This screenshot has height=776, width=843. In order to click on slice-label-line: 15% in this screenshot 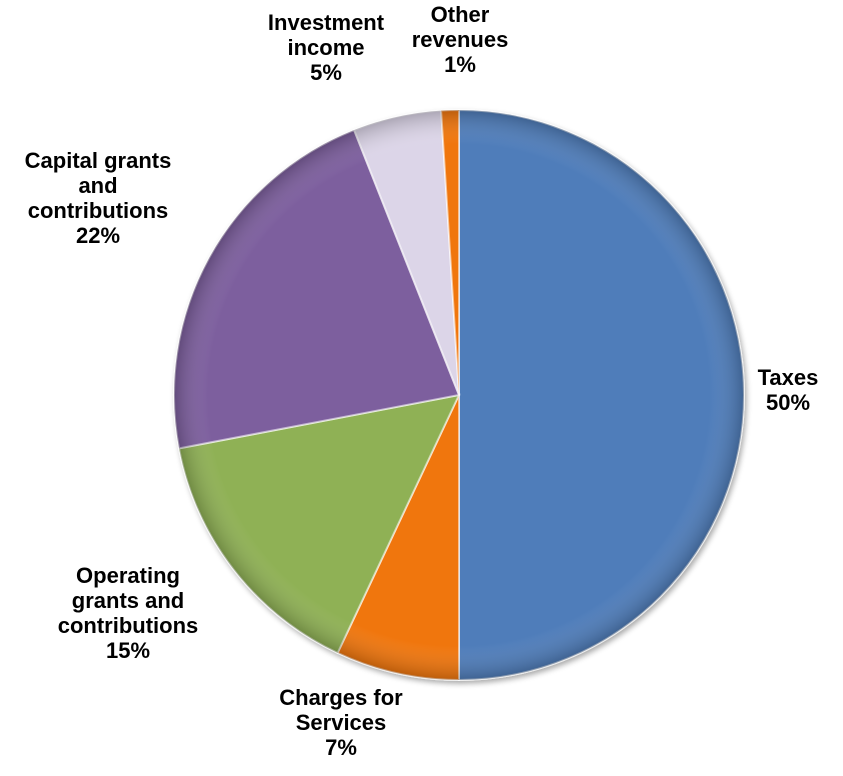, I will do `click(128, 650)`.